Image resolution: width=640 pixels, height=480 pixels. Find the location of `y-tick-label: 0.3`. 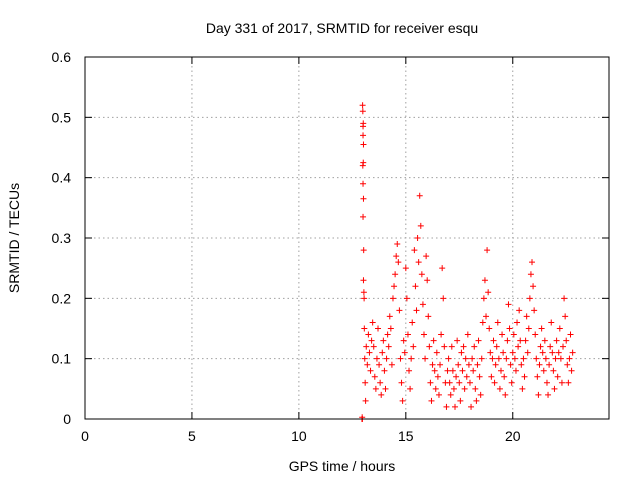

y-tick-label: 0.3 is located at coordinates (62, 238).